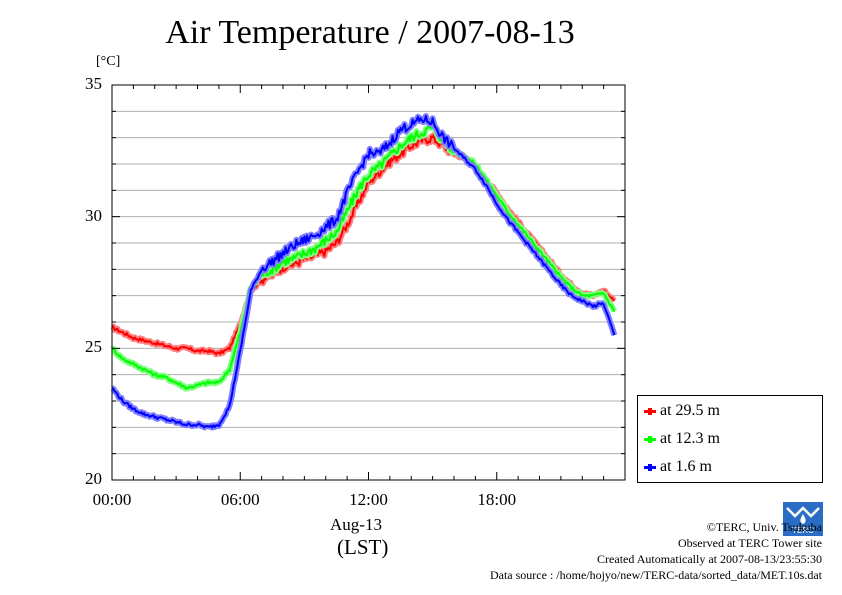 The image size is (842, 595). Describe the element at coordinates (93, 347) in the screenshot. I see `y-tick-label: 25` at that location.